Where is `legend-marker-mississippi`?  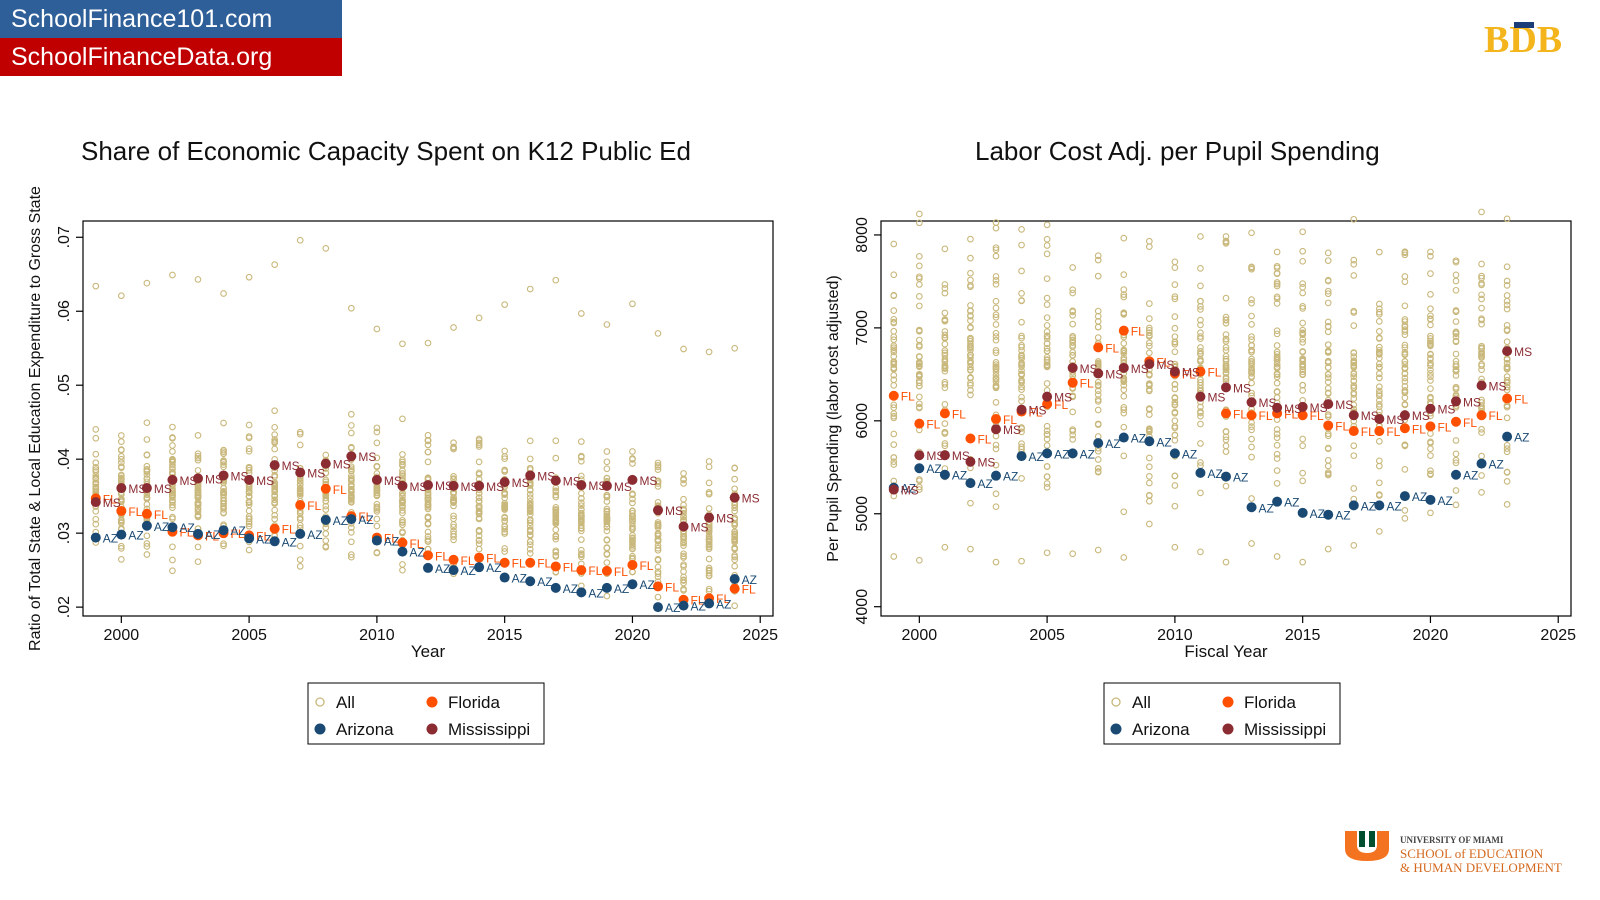
legend-marker-mississippi is located at coordinates (1228, 729).